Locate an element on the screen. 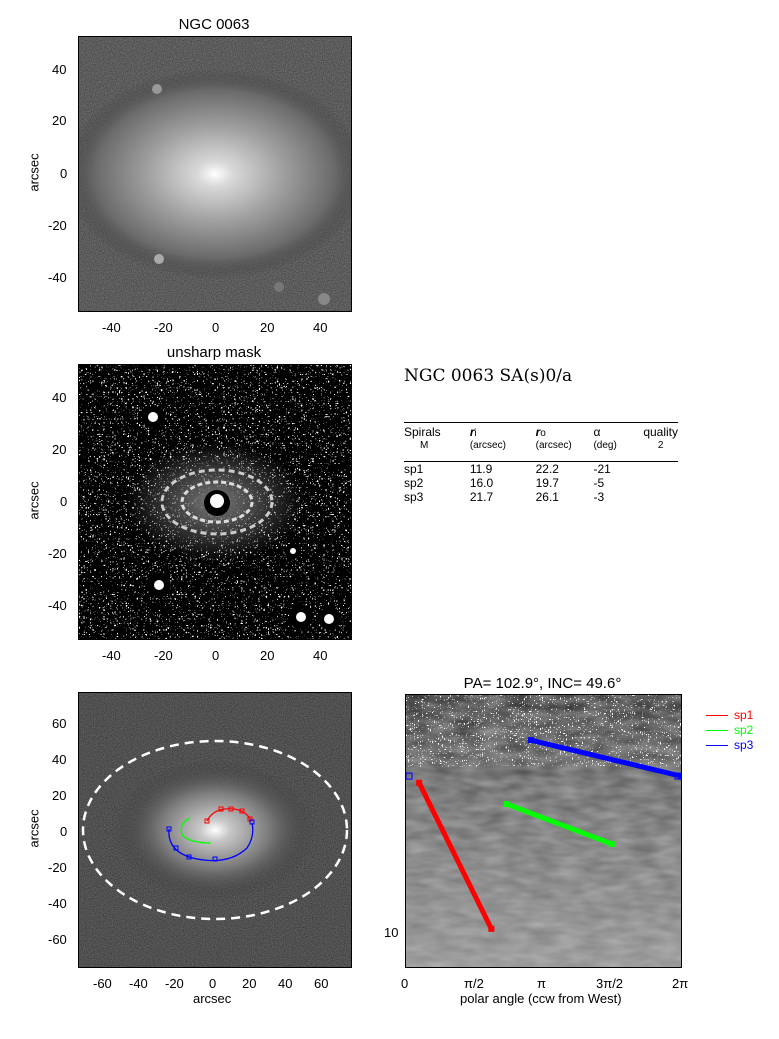 The height and width of the screenshot is (1039, 779). col-spirals: Spirals is located at coordinates (422, 432).